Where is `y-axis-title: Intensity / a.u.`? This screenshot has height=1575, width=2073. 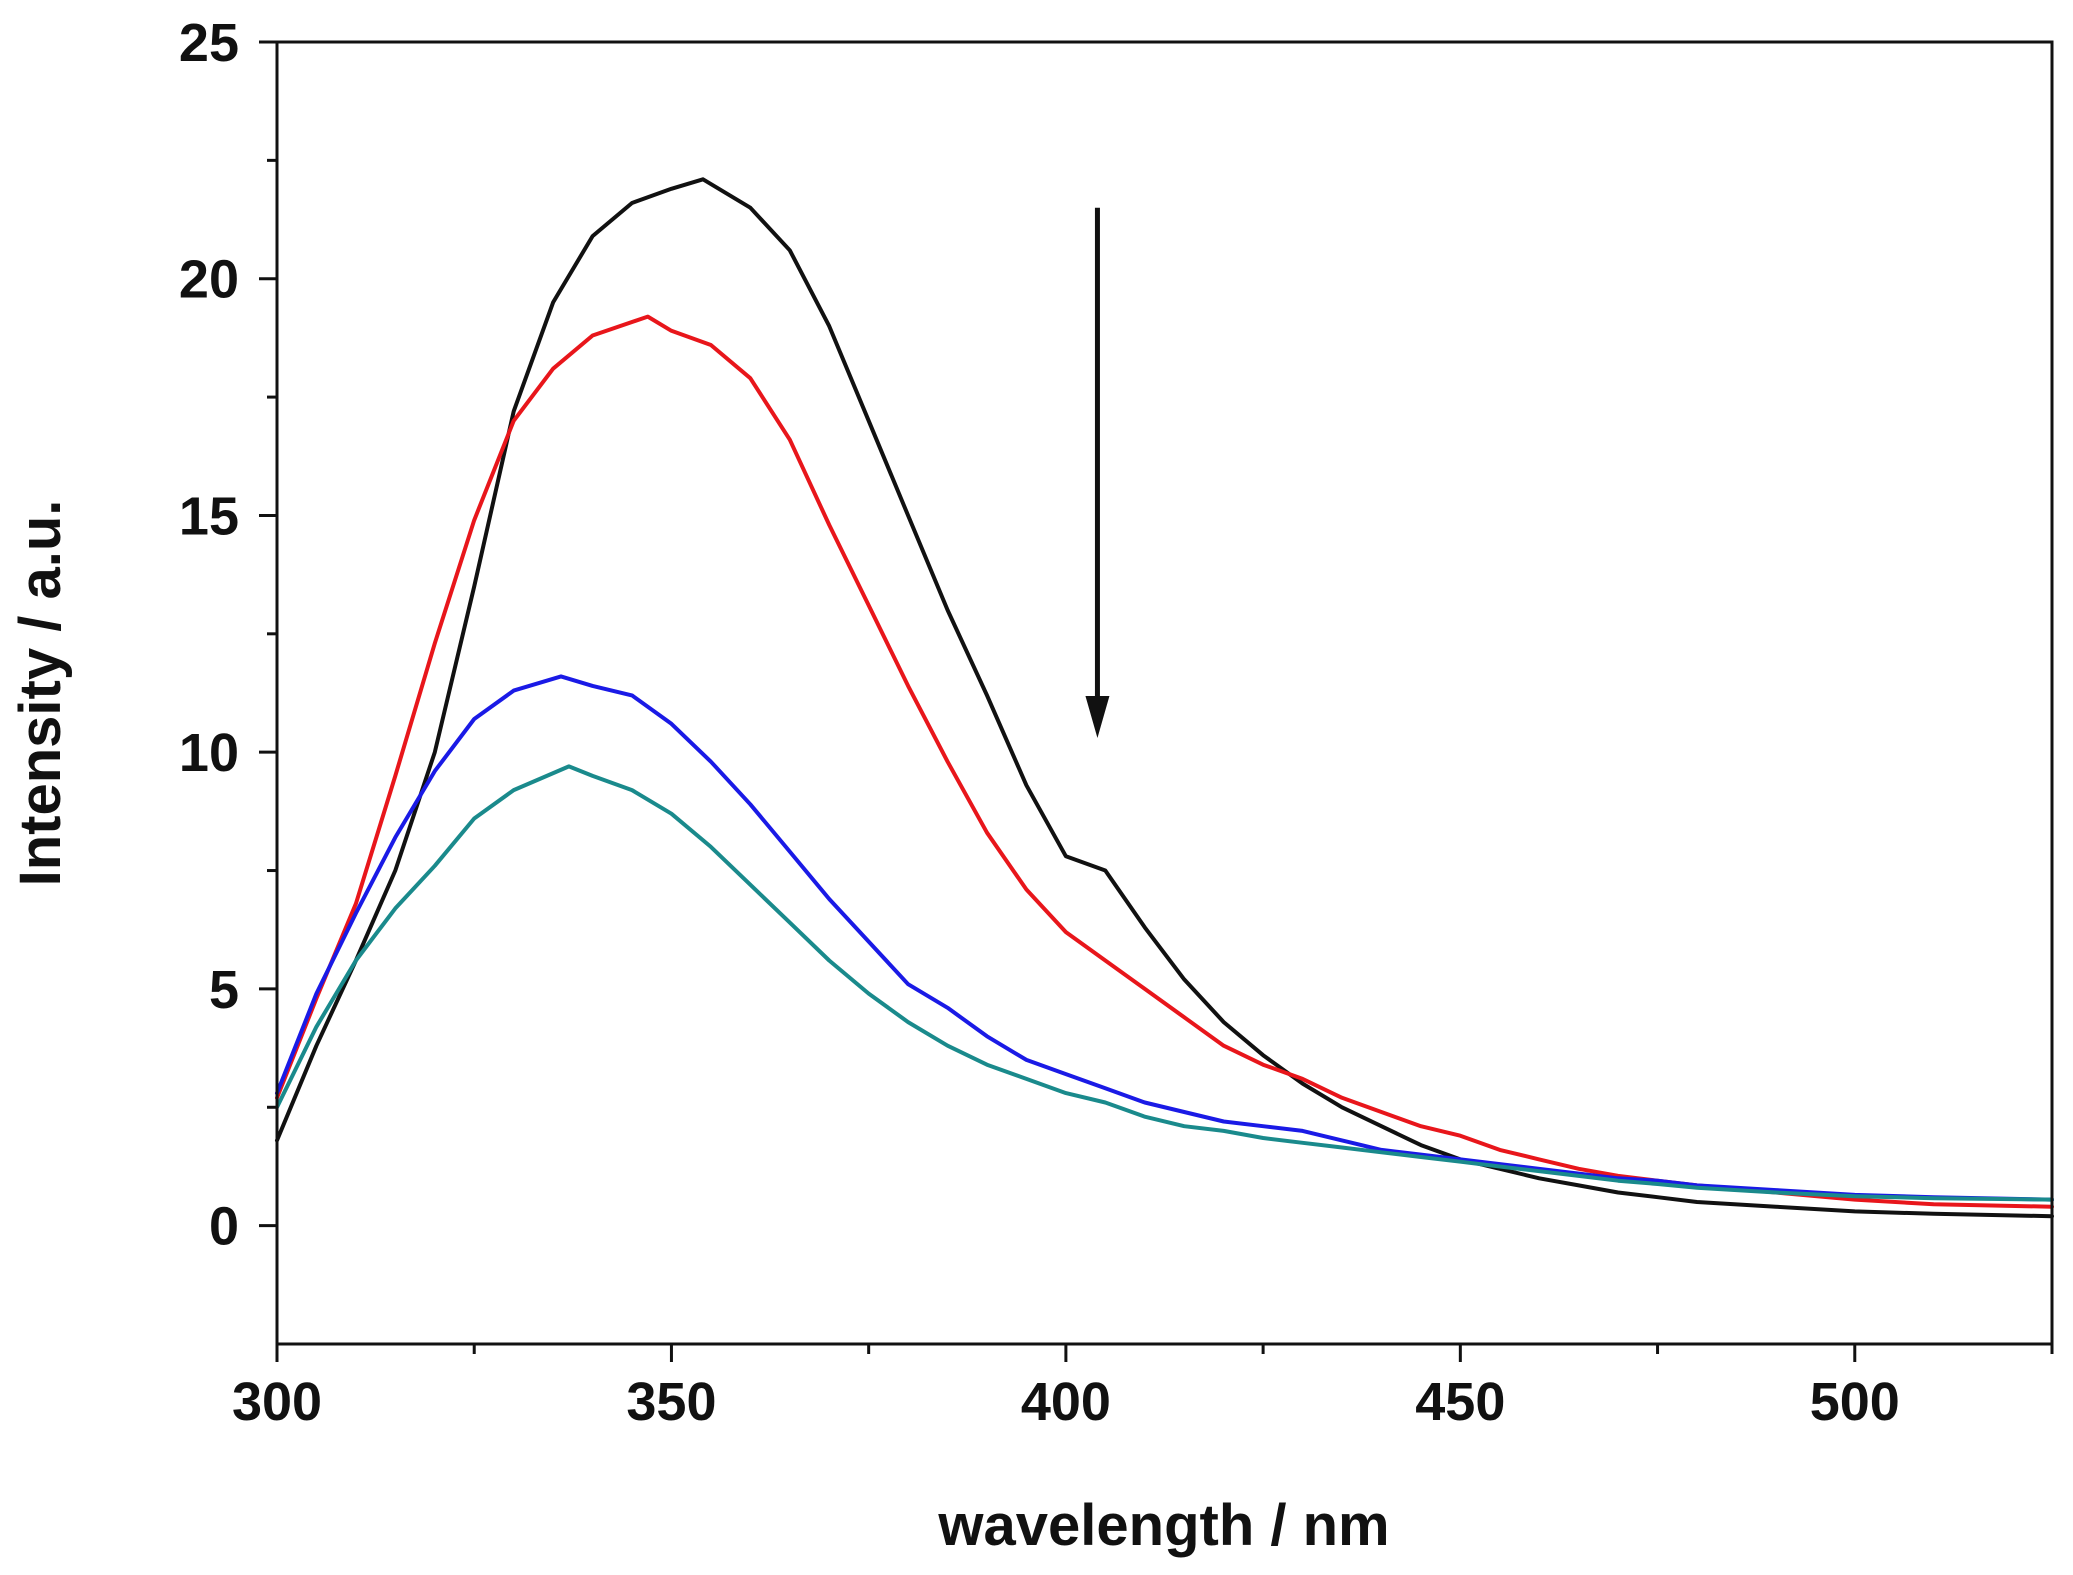
y-axis-title: Intensity / a.u. is located at coordinates (40, 693).